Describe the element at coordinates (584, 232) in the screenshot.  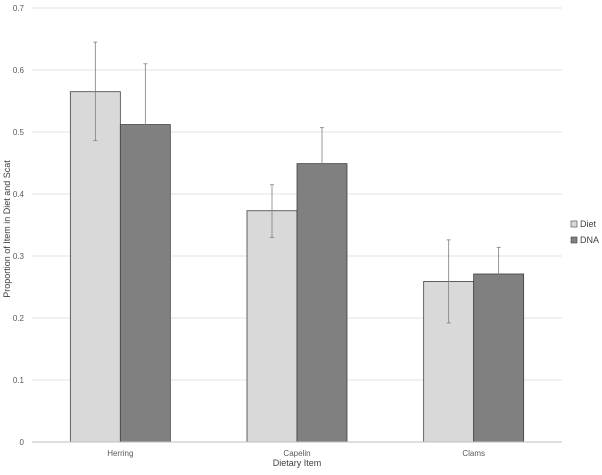
I see `legend: Diet DNA` at that location.